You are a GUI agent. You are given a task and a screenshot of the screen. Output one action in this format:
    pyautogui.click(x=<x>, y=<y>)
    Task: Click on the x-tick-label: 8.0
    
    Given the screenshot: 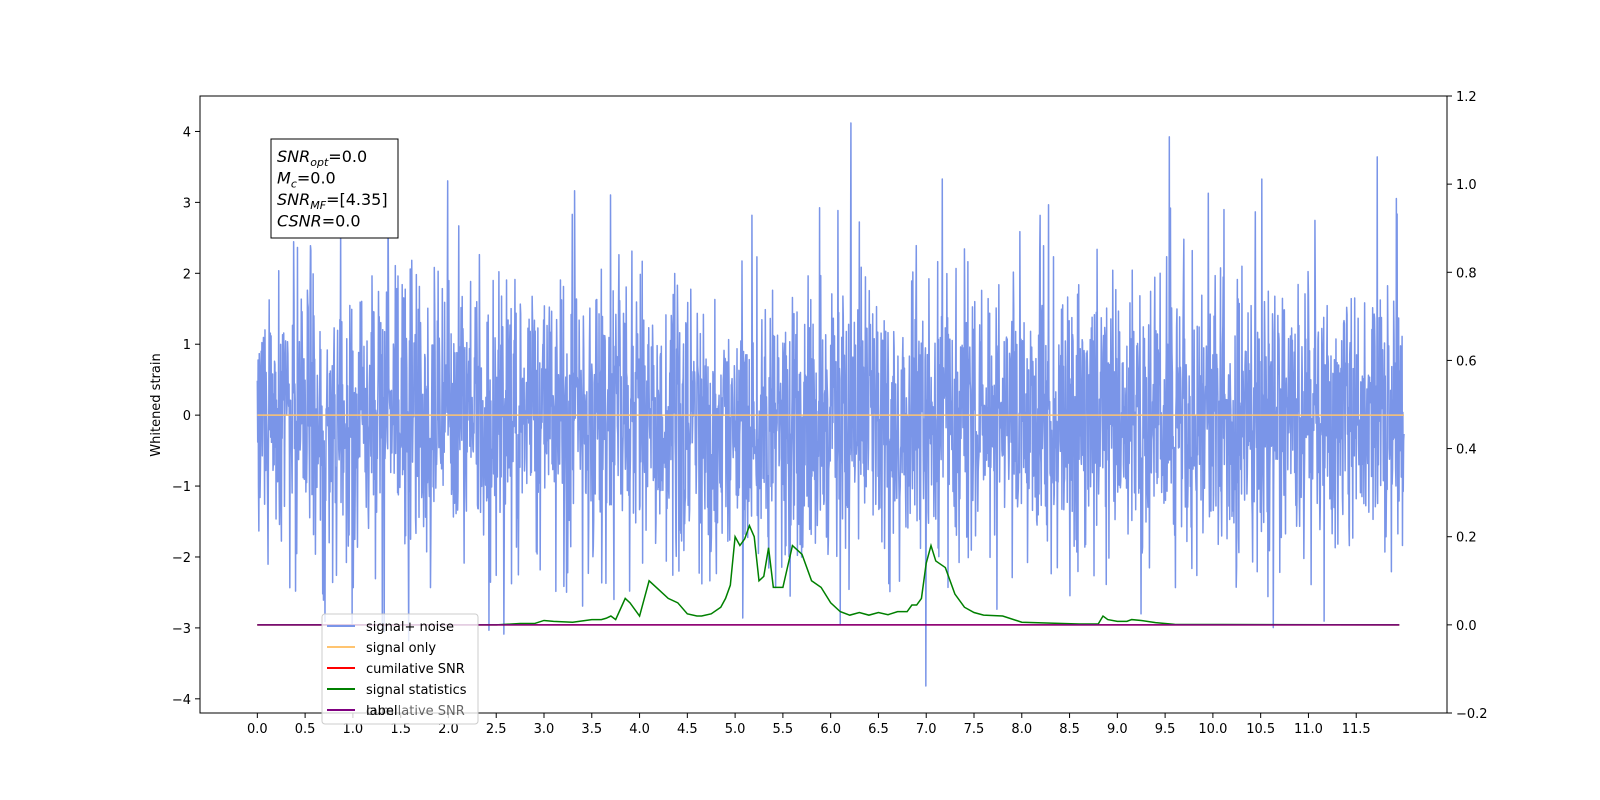 What is the action you would take?
    pyautogui.click(x=1021, y=729)
    